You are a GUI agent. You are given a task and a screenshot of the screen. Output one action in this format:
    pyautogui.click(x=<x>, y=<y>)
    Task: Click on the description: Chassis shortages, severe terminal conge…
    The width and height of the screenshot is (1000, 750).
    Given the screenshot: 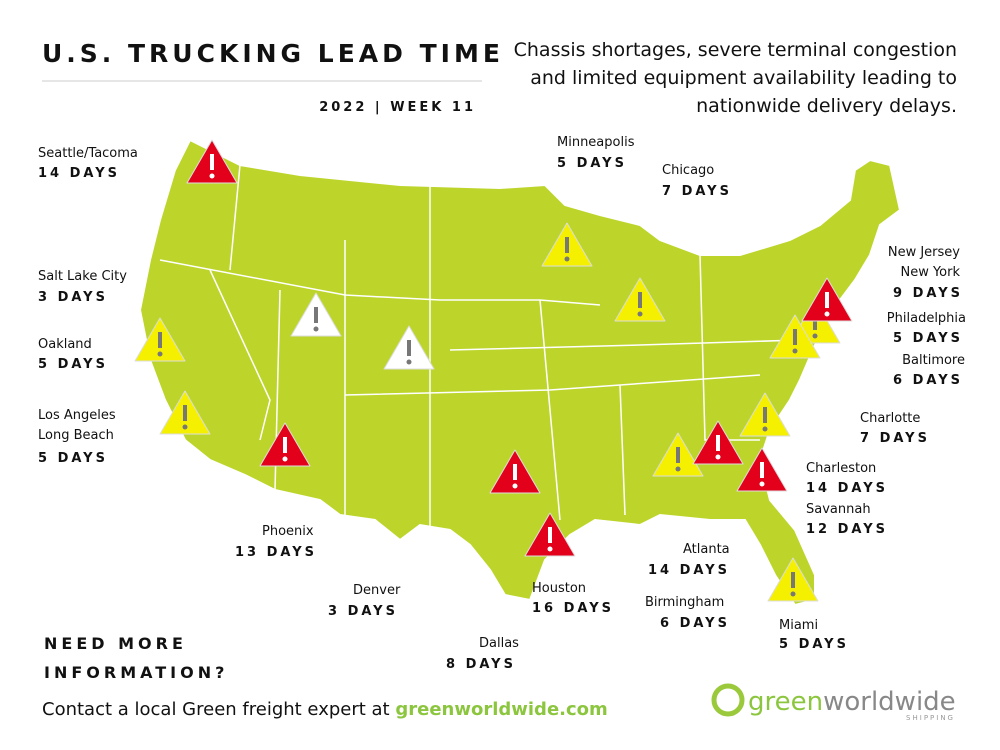 What is the action you would take?
    pyautogui.click(x=735, y=78)
    